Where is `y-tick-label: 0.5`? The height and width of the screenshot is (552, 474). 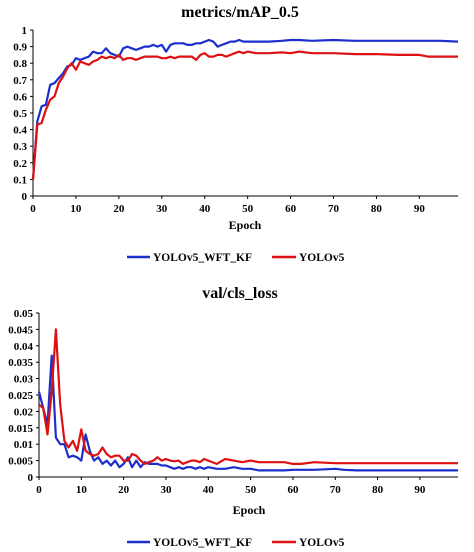
y-tick-label: 0.5 is located at coordinates (20, 114).